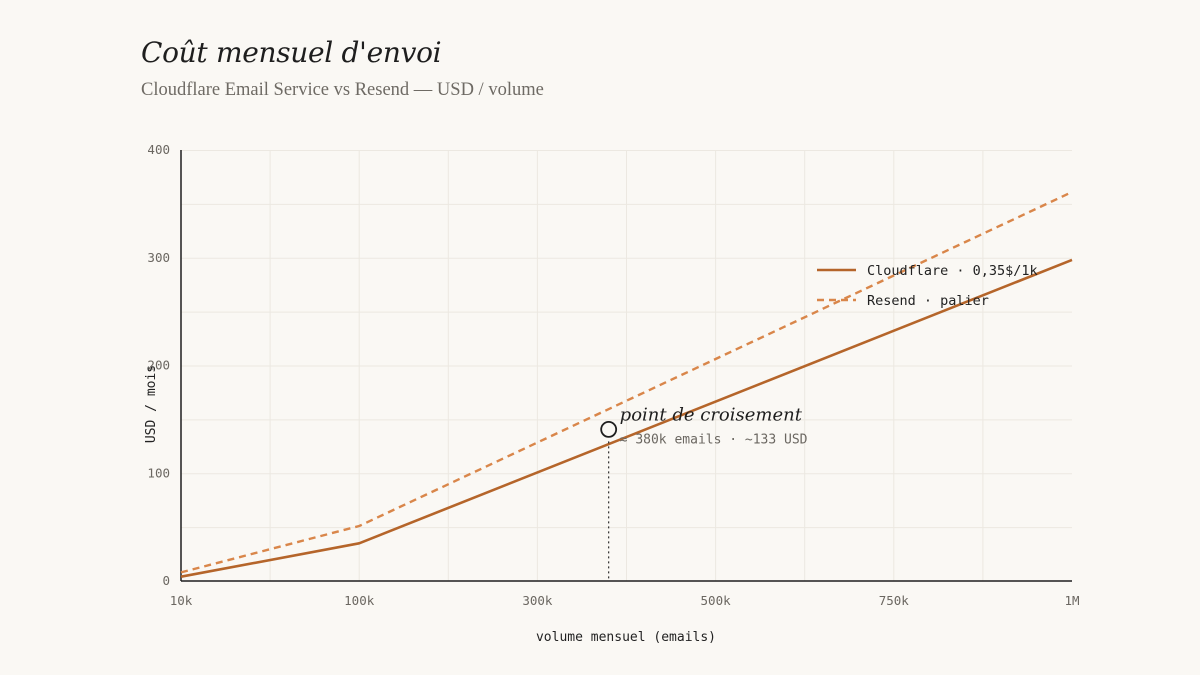 This screenshot has height=675, width=1200. What do you see at coordinates (894, 600) in the screenshot?
I see `x-tick-label: 750k` at bounding box center [894, 600].